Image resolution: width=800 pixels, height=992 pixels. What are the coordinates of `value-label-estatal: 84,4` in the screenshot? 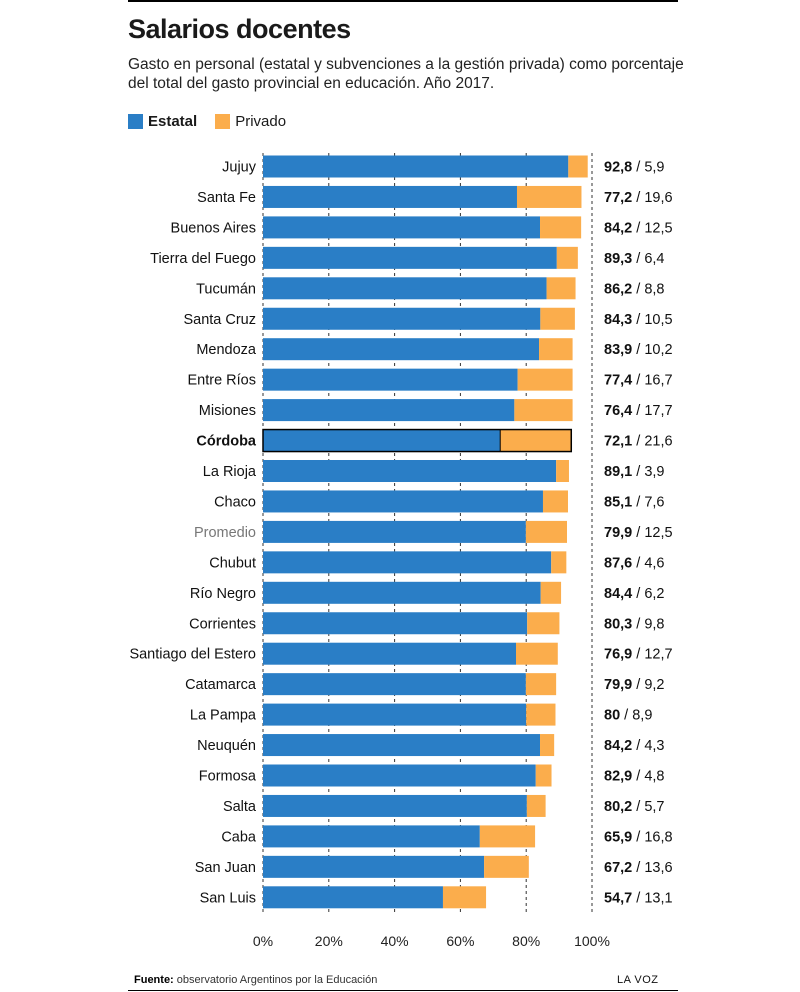 It's located at (618, 594).